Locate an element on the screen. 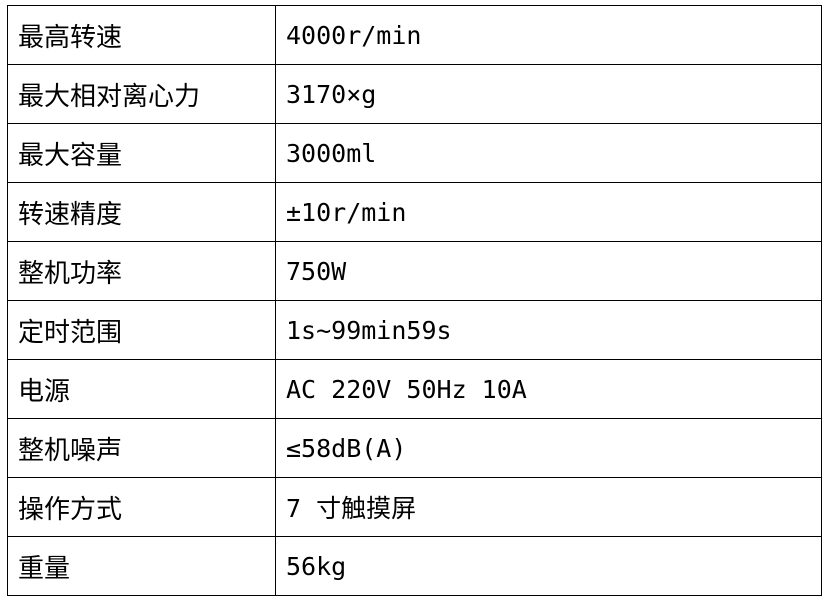  spec-label: 操作方式 is located at coordinates (141, 507).